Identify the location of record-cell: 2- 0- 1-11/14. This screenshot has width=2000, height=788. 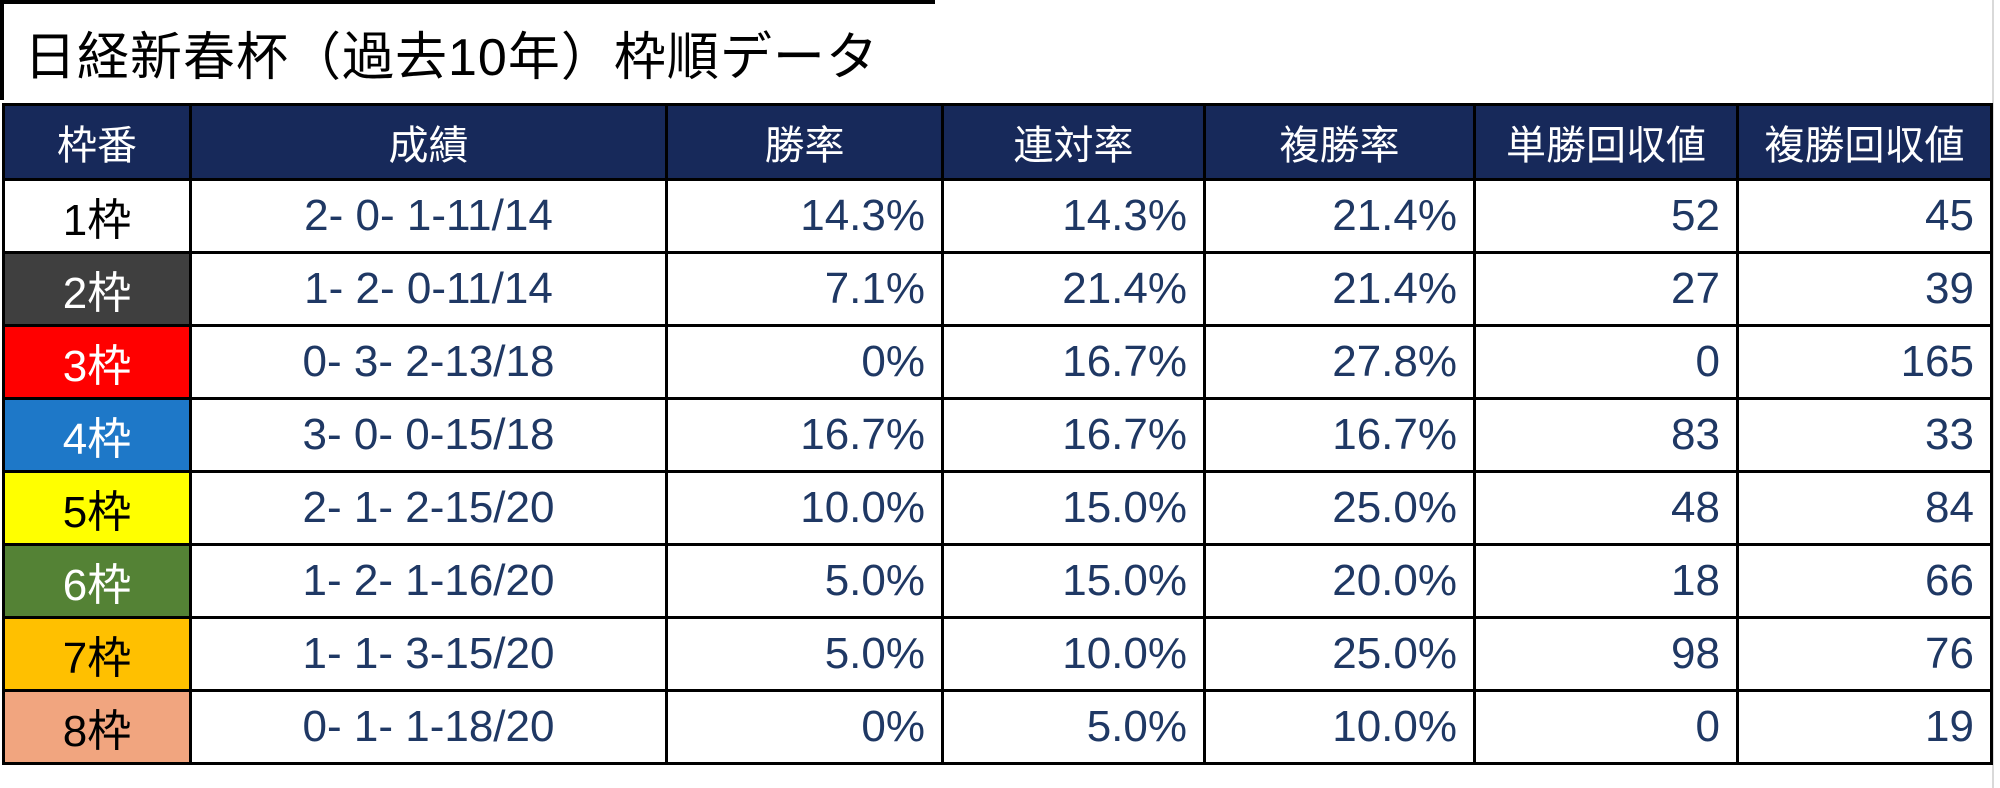
(428, 216).